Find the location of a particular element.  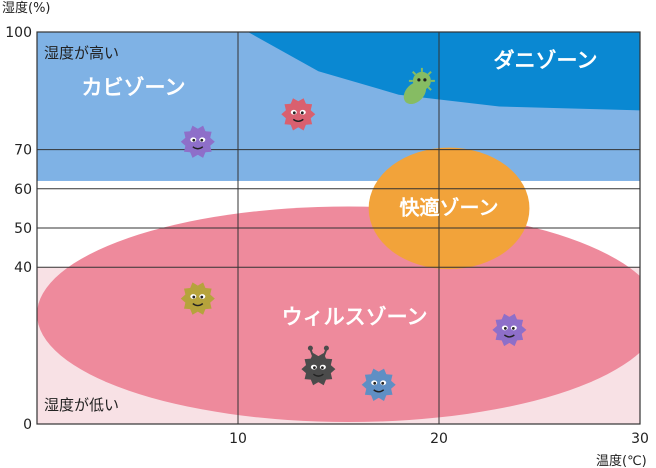

zone-label: ウィルスゾーン is located at coordinates (355, 317).